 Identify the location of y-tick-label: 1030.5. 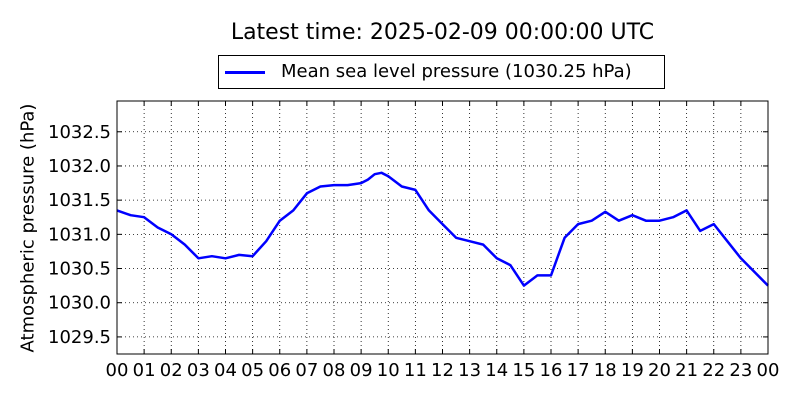
(79, 269).